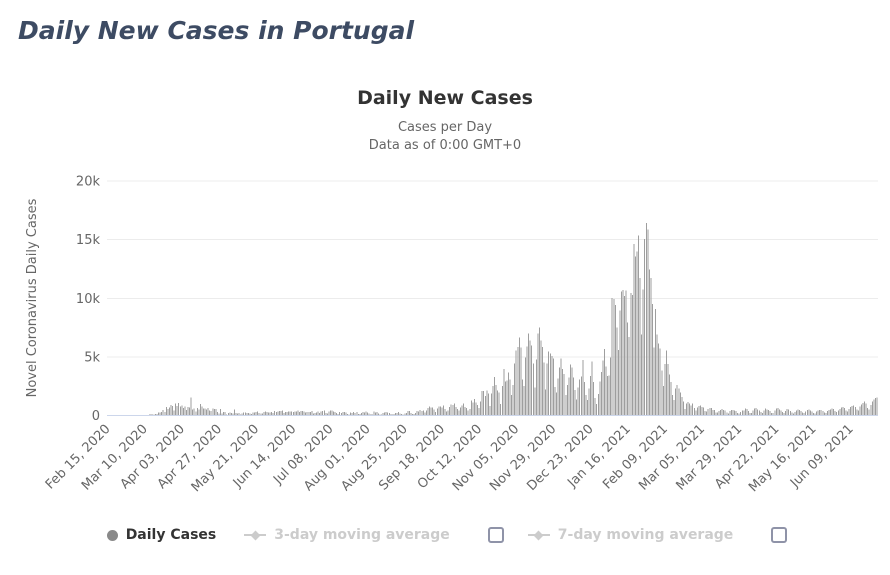 The height and width of the screenshot is (575, 890). What do you see at coordinates (32, 297) in the screenshot?
I see `y-axis-title: Novel Coronavirus Daily Cases` at bounding box center [32, 297].